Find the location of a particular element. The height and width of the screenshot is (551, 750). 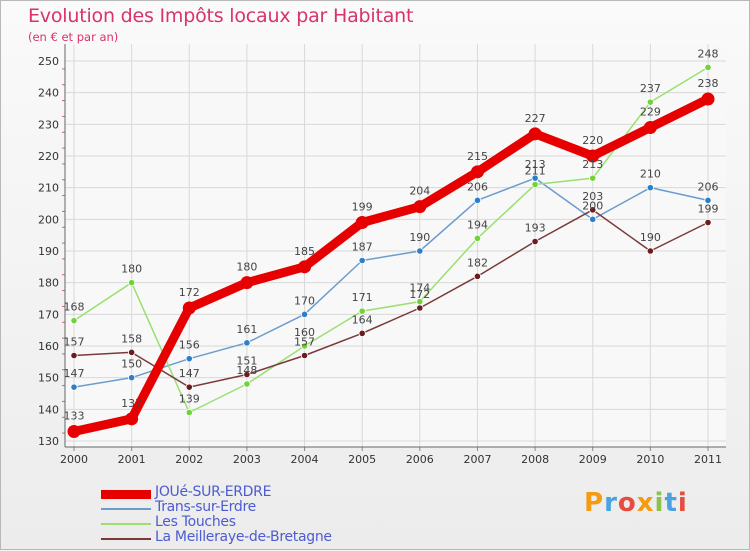

x-tick-label: 2005 is located at coordinates (362, 459).